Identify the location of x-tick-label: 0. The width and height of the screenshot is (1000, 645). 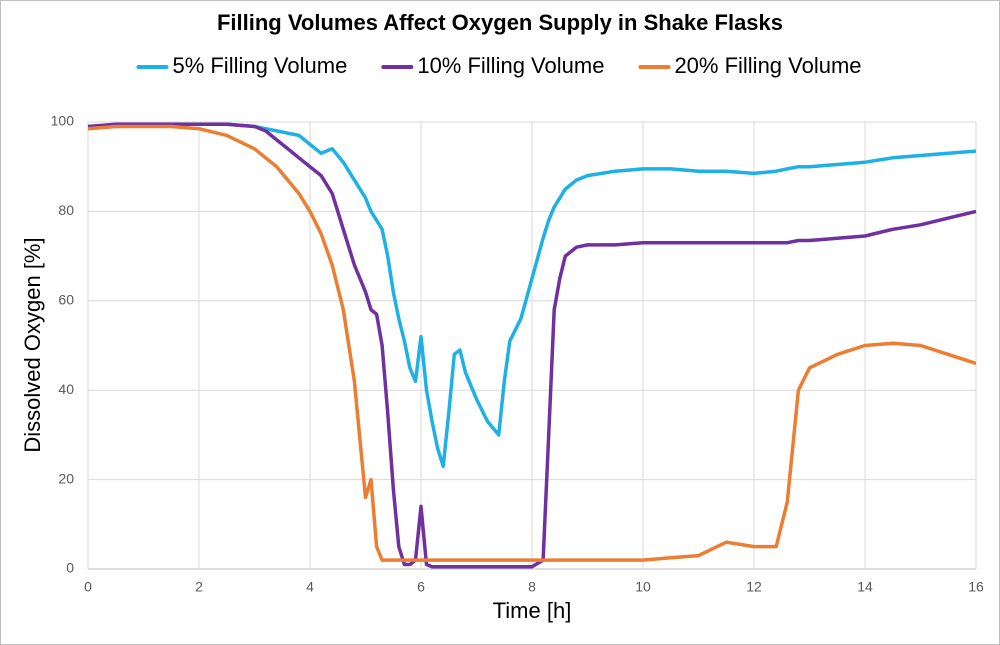
(88, 587).